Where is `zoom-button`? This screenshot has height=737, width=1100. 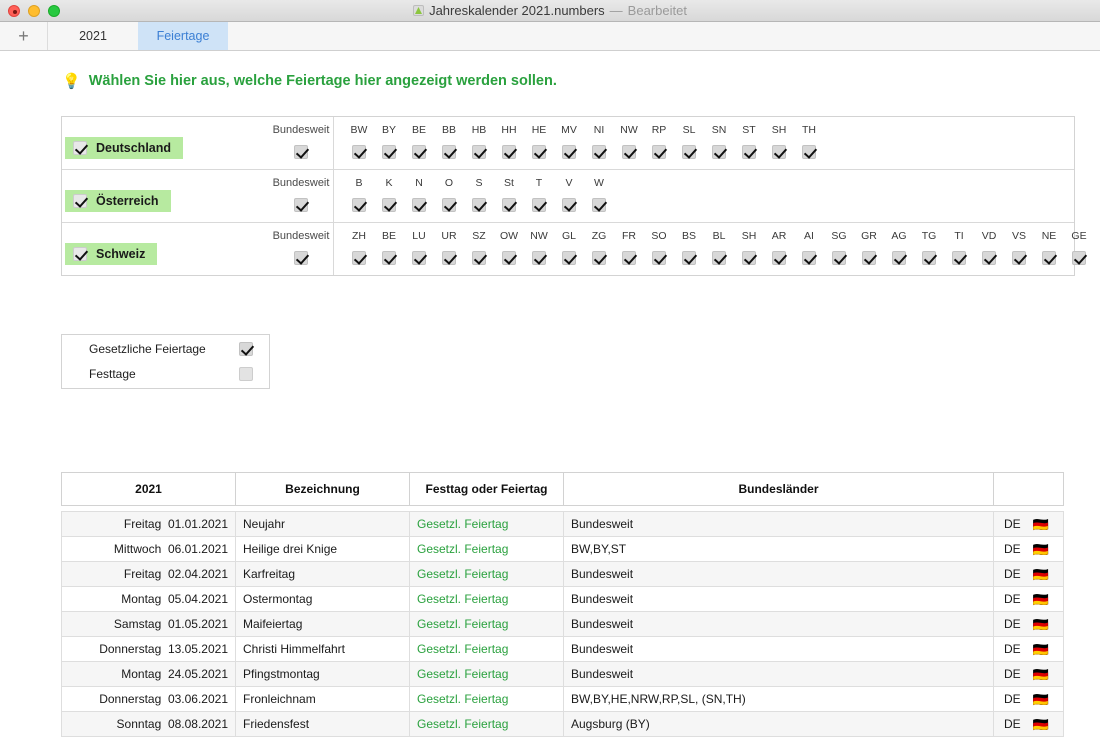
zoom-button is located at coordinates (54, 10).